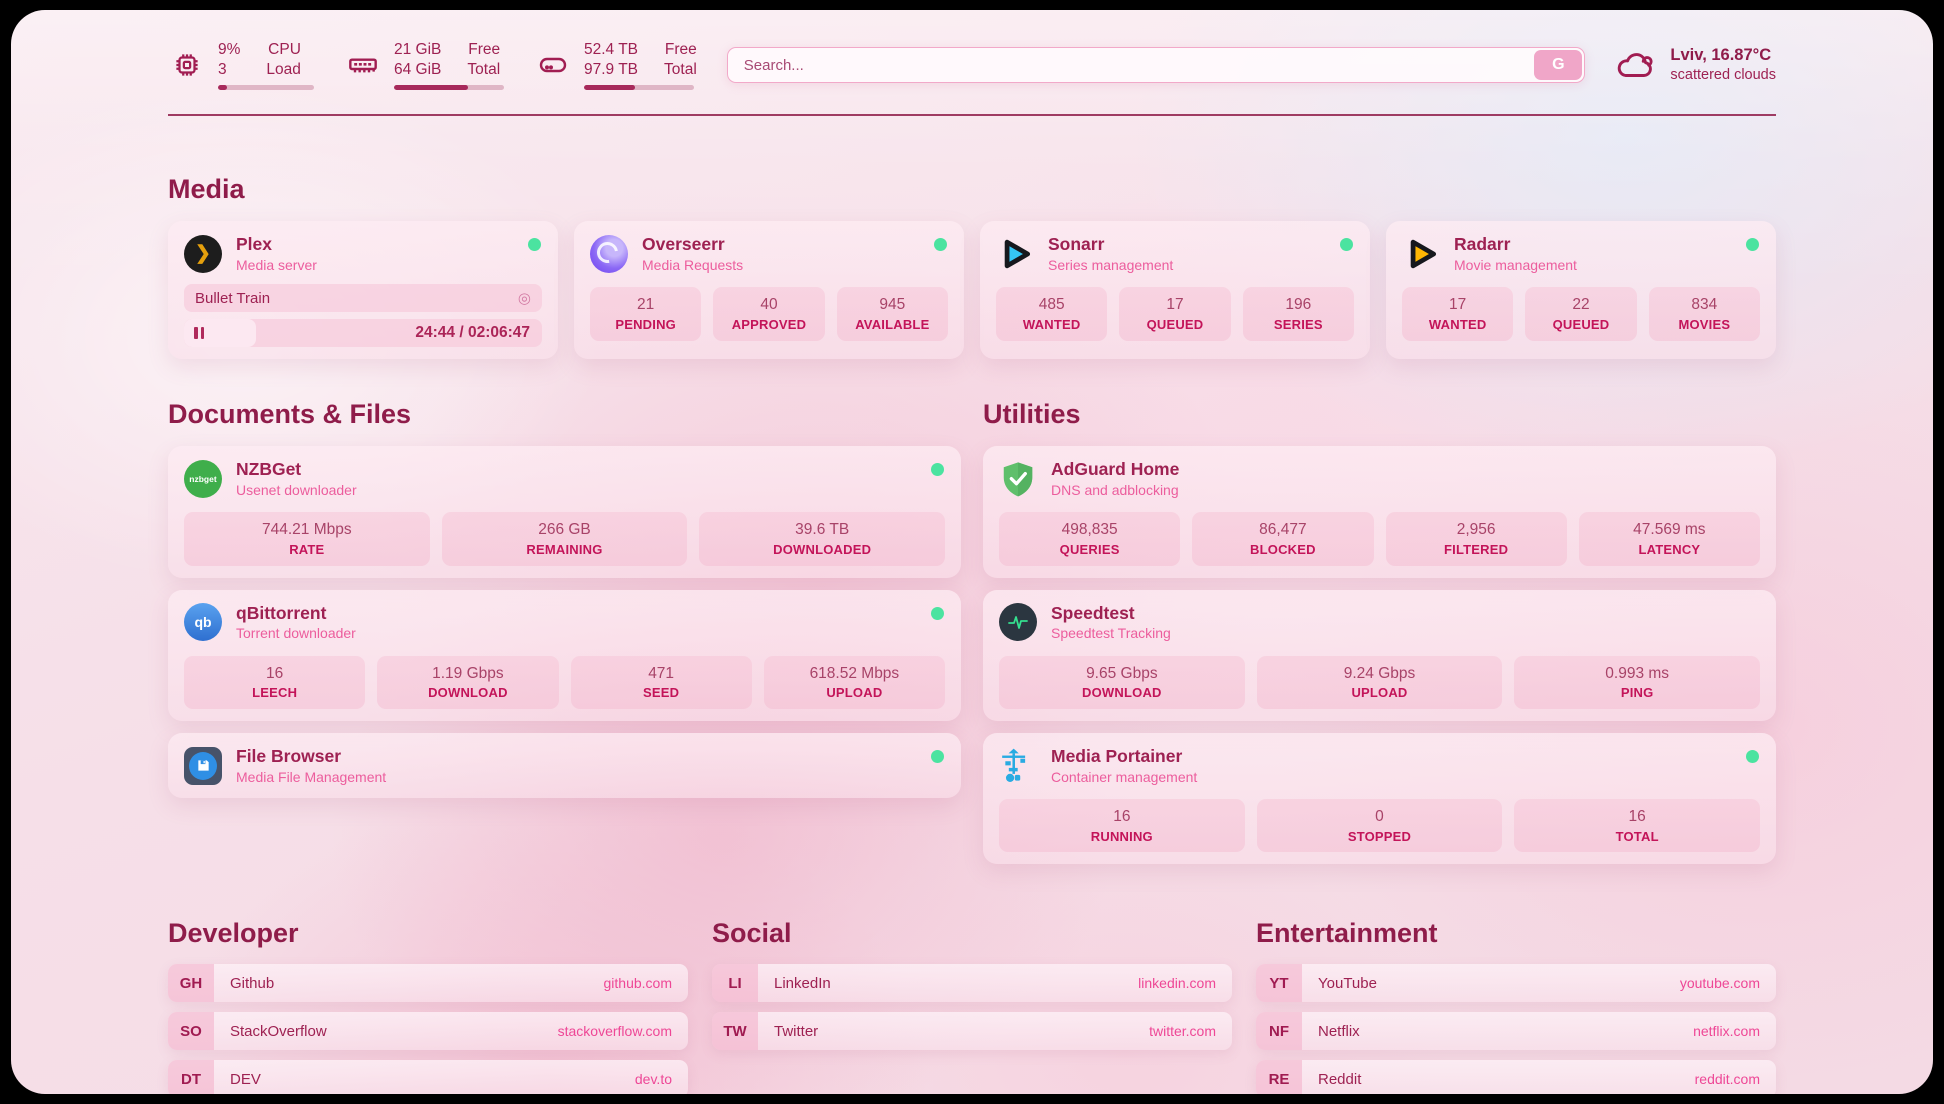 Image resolution: width=1944 pixels, height=1104 pixels. I want to click on app-subtitle: Container management, so click(1124, 776).